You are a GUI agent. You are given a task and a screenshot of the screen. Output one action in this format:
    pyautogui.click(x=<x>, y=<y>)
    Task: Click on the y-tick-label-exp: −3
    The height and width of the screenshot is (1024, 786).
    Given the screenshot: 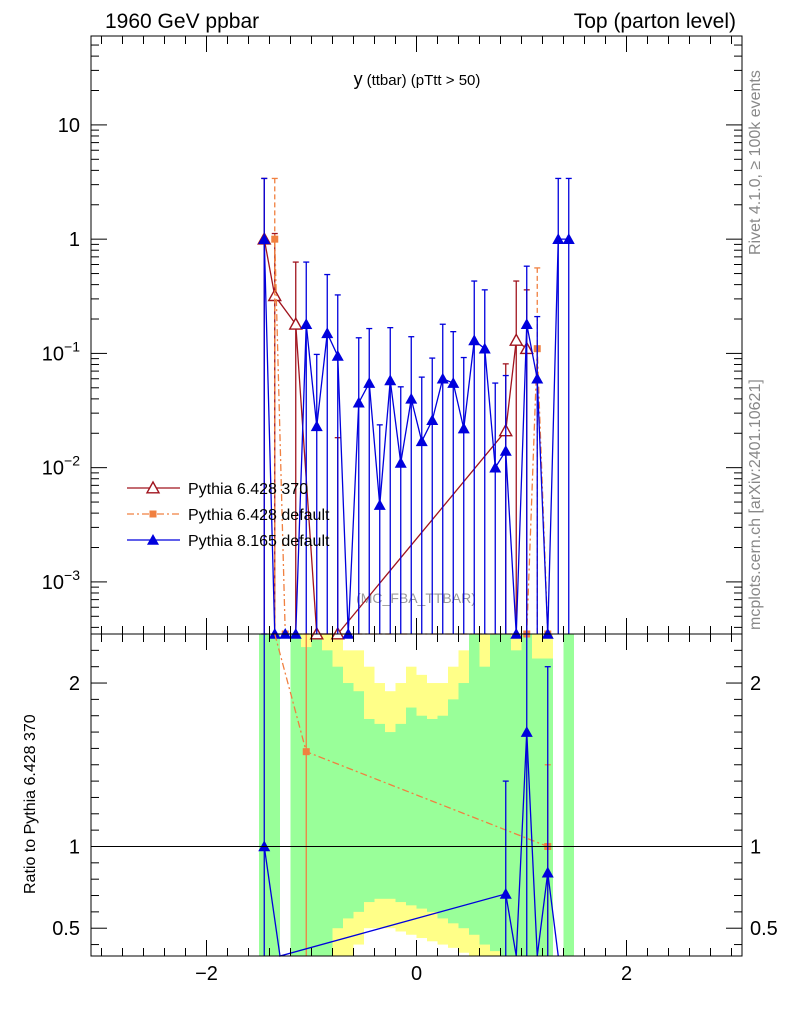 What is the action you would take?
    pyautogui.click(x=72, y=575)
    